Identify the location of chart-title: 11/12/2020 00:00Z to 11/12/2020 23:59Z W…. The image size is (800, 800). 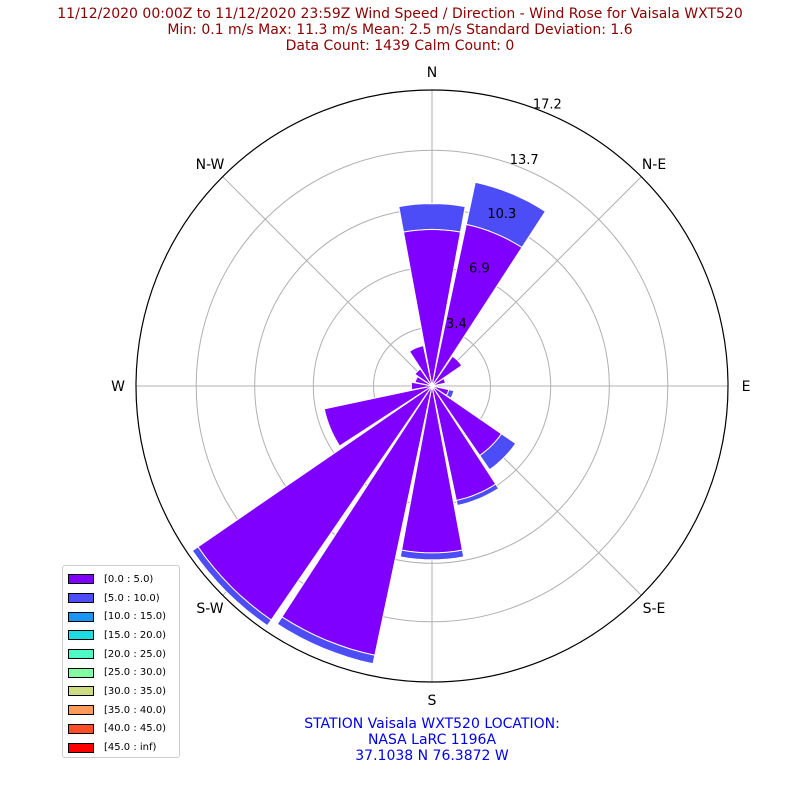
(400, 30).